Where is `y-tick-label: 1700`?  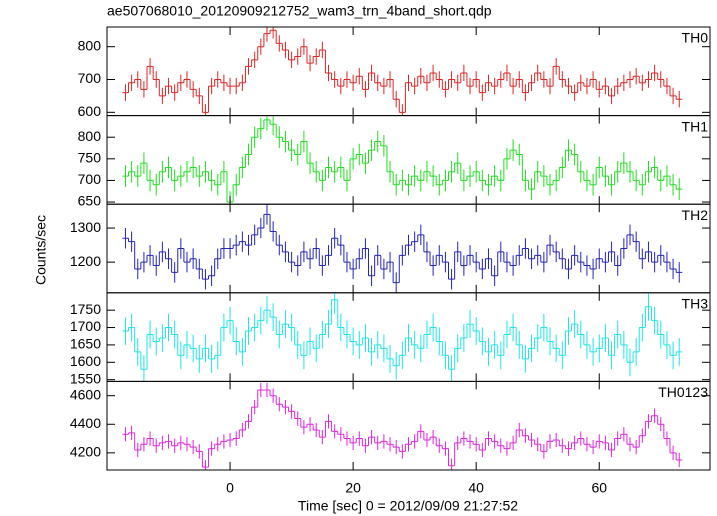 y-tick-label: 1700 is located at coordinates (85, 326).